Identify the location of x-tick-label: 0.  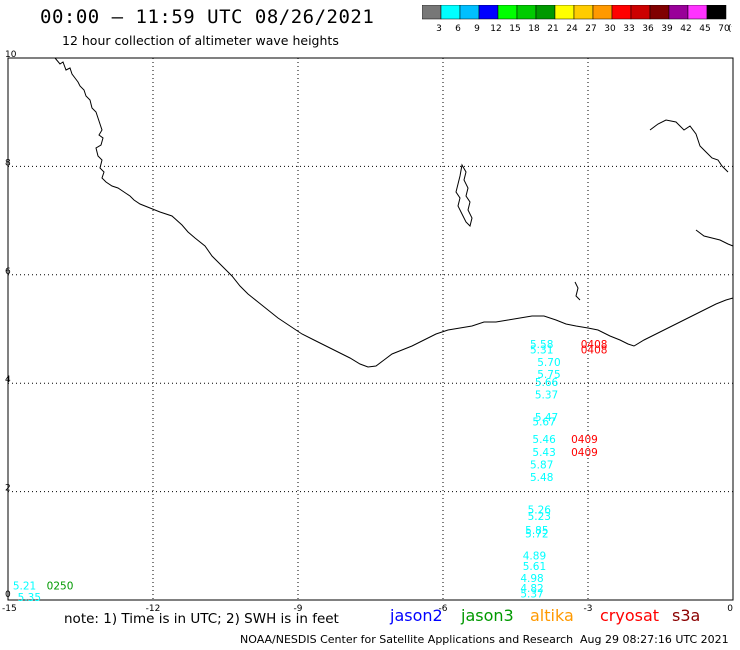
(730, 609).